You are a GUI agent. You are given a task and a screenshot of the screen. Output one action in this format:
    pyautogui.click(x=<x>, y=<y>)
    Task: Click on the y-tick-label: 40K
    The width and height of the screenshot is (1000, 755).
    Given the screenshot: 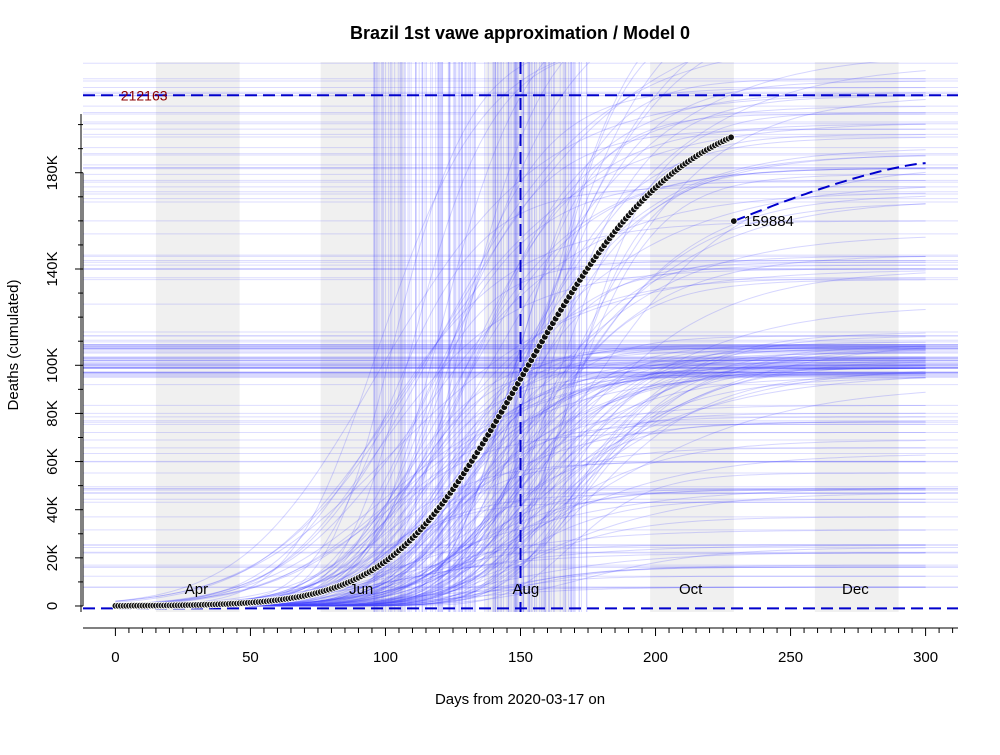 What is the action you would take?
    pyautogui.click(x=52, y=509)
    